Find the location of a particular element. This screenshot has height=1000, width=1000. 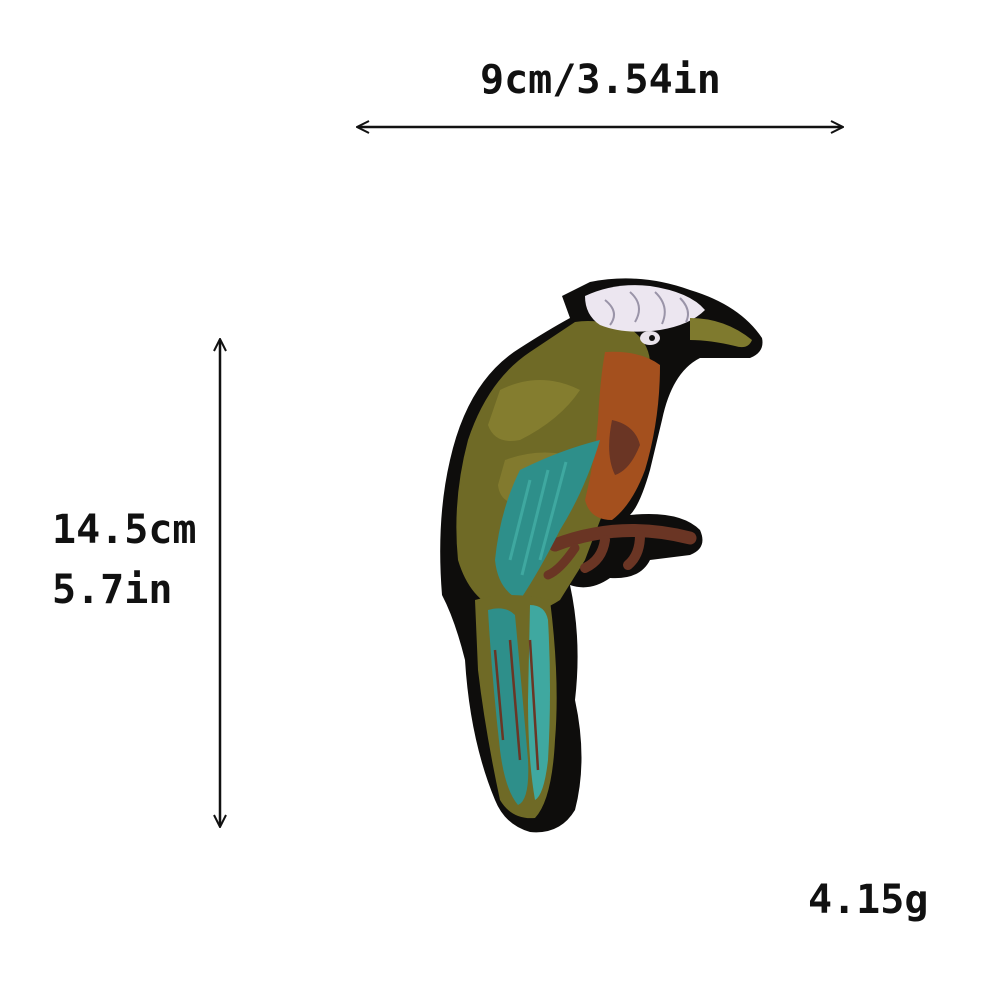

wing-teal is located at coordinates (547, 520).